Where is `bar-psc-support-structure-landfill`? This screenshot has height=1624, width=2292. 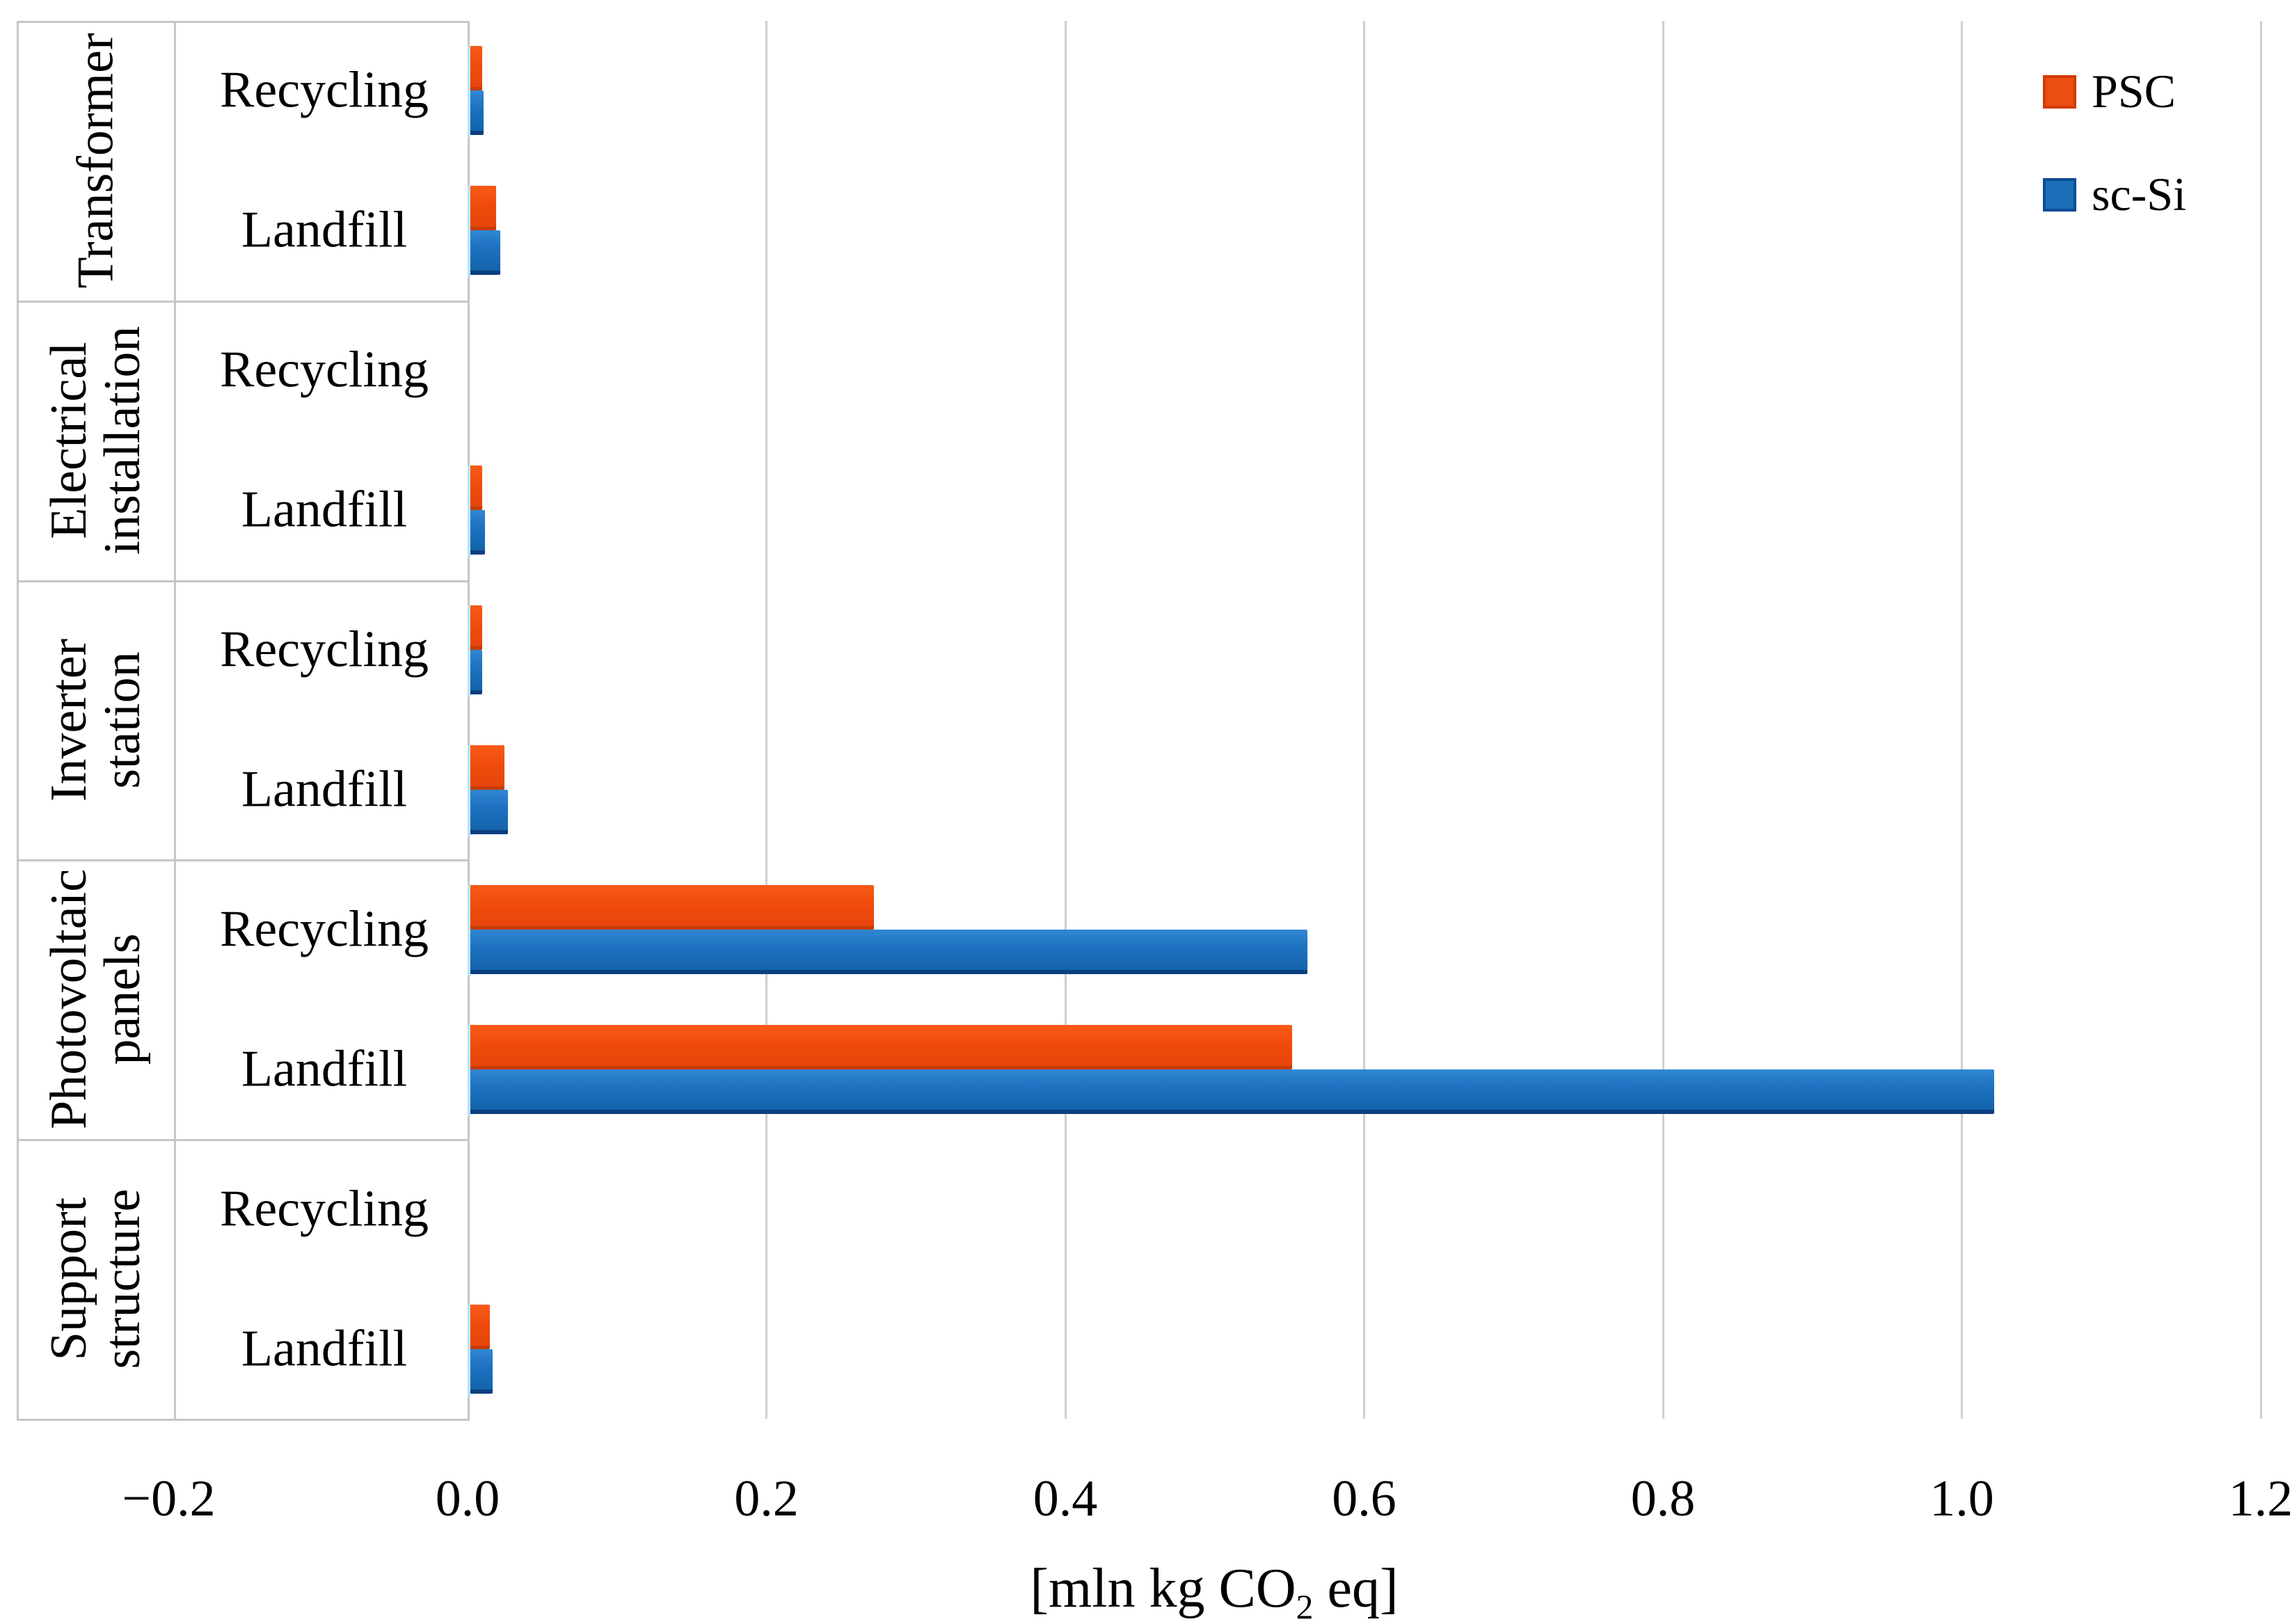 bar-psc-support-structure-landfill is located at coordinates (480, 1327).